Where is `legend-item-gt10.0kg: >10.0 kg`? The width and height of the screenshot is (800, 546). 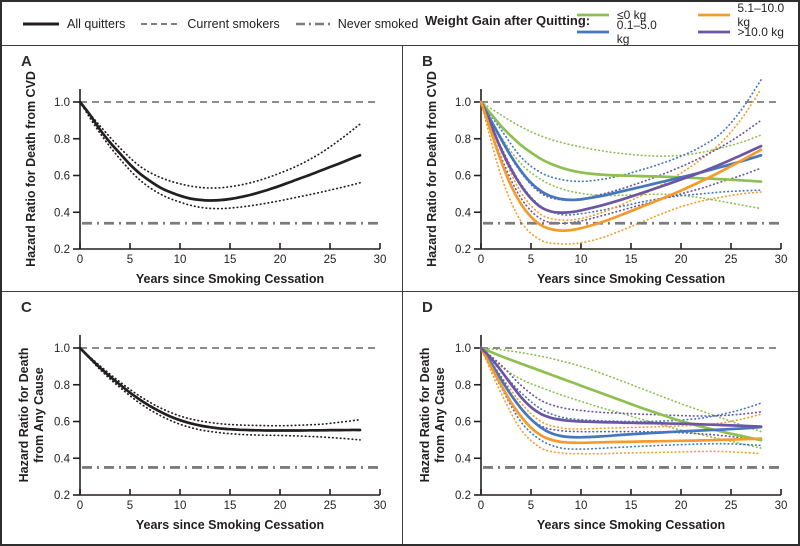
legend-item-gt10.0kg: >10.0 kg is located at coordinates (748, 32).